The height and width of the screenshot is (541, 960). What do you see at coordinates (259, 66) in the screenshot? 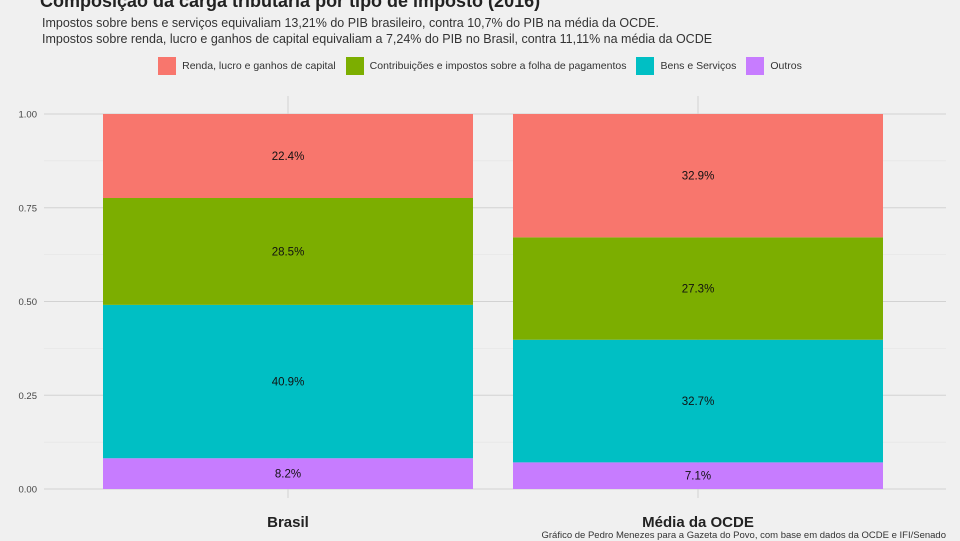
I see `legend-label: Renda, lucro e ganhos de capital` at bounding box center [259, 66].